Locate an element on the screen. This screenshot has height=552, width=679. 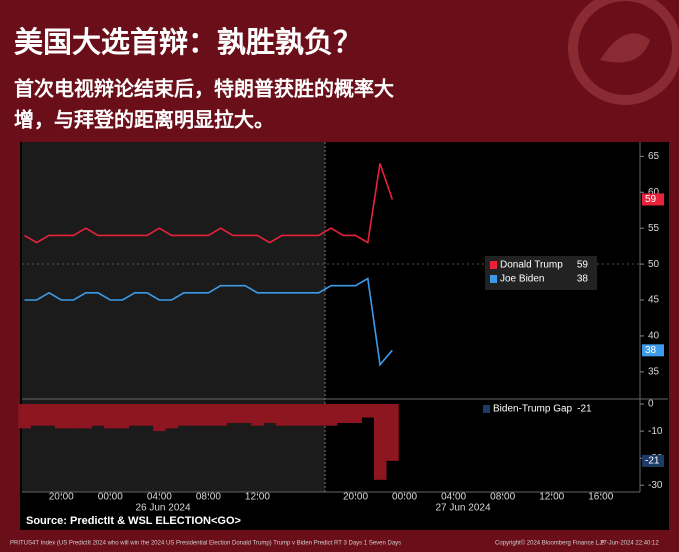
y-tick-label: 35 is located at coordinates (654, 371).